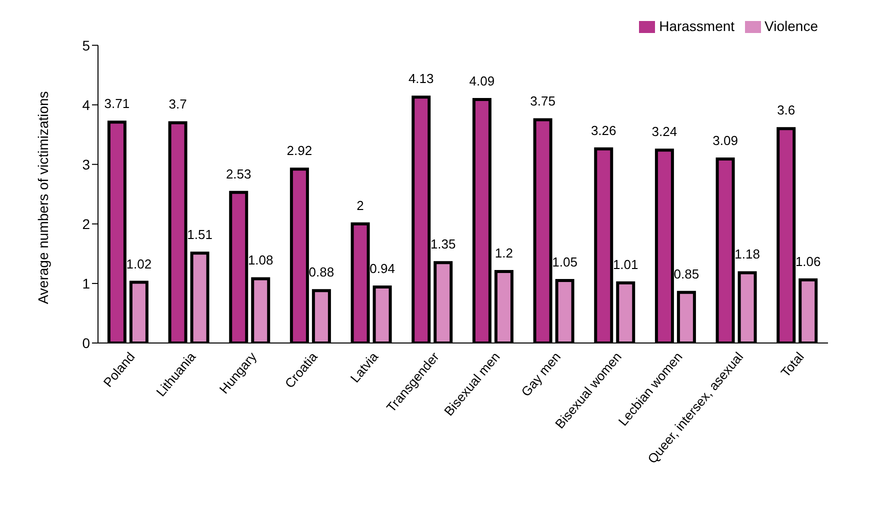 The width and height of the screenshot is (875, 511). Describe the element at coordinates (603, 130) in the screenshot. I see `data-label: 3.26` at that location.